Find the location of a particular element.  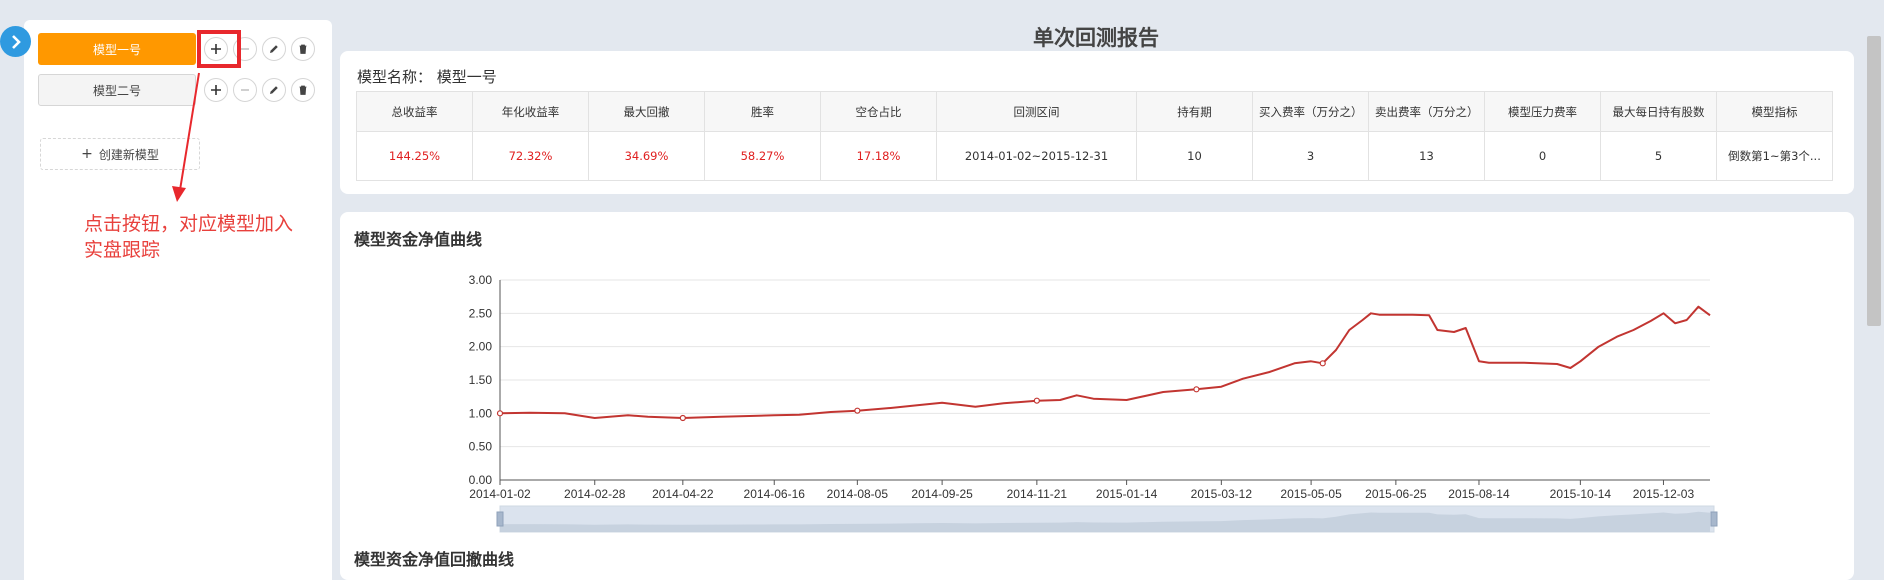

create-model-button: + 创建新模型 is located at coordinates (120, 154).